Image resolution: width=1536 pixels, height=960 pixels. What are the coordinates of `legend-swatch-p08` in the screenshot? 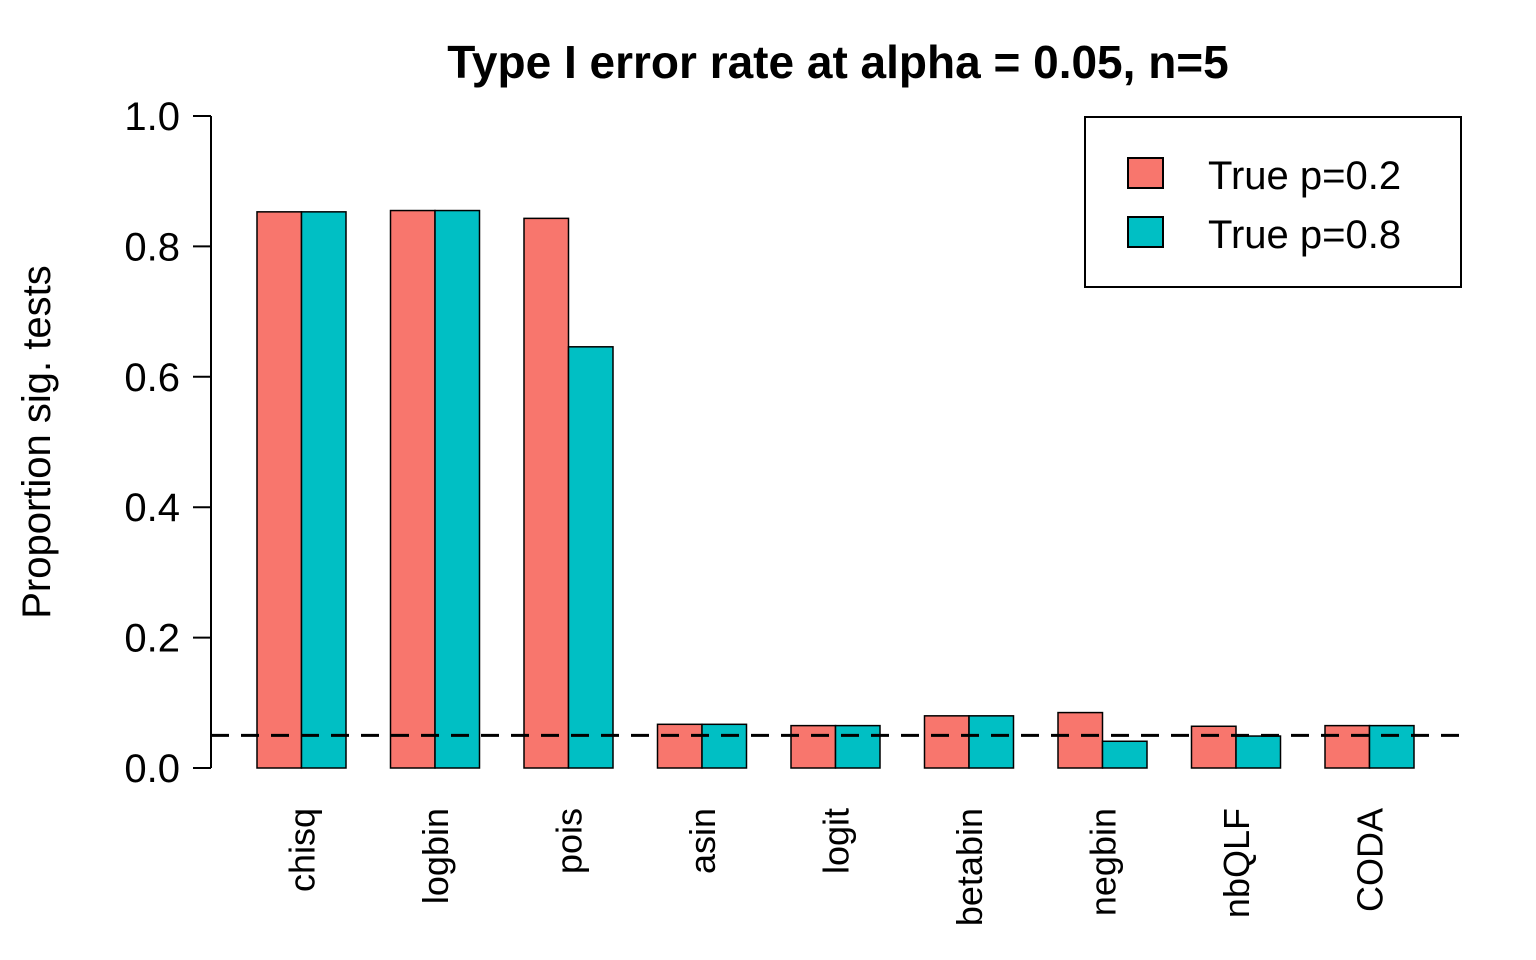 It's located at (1145, 232).